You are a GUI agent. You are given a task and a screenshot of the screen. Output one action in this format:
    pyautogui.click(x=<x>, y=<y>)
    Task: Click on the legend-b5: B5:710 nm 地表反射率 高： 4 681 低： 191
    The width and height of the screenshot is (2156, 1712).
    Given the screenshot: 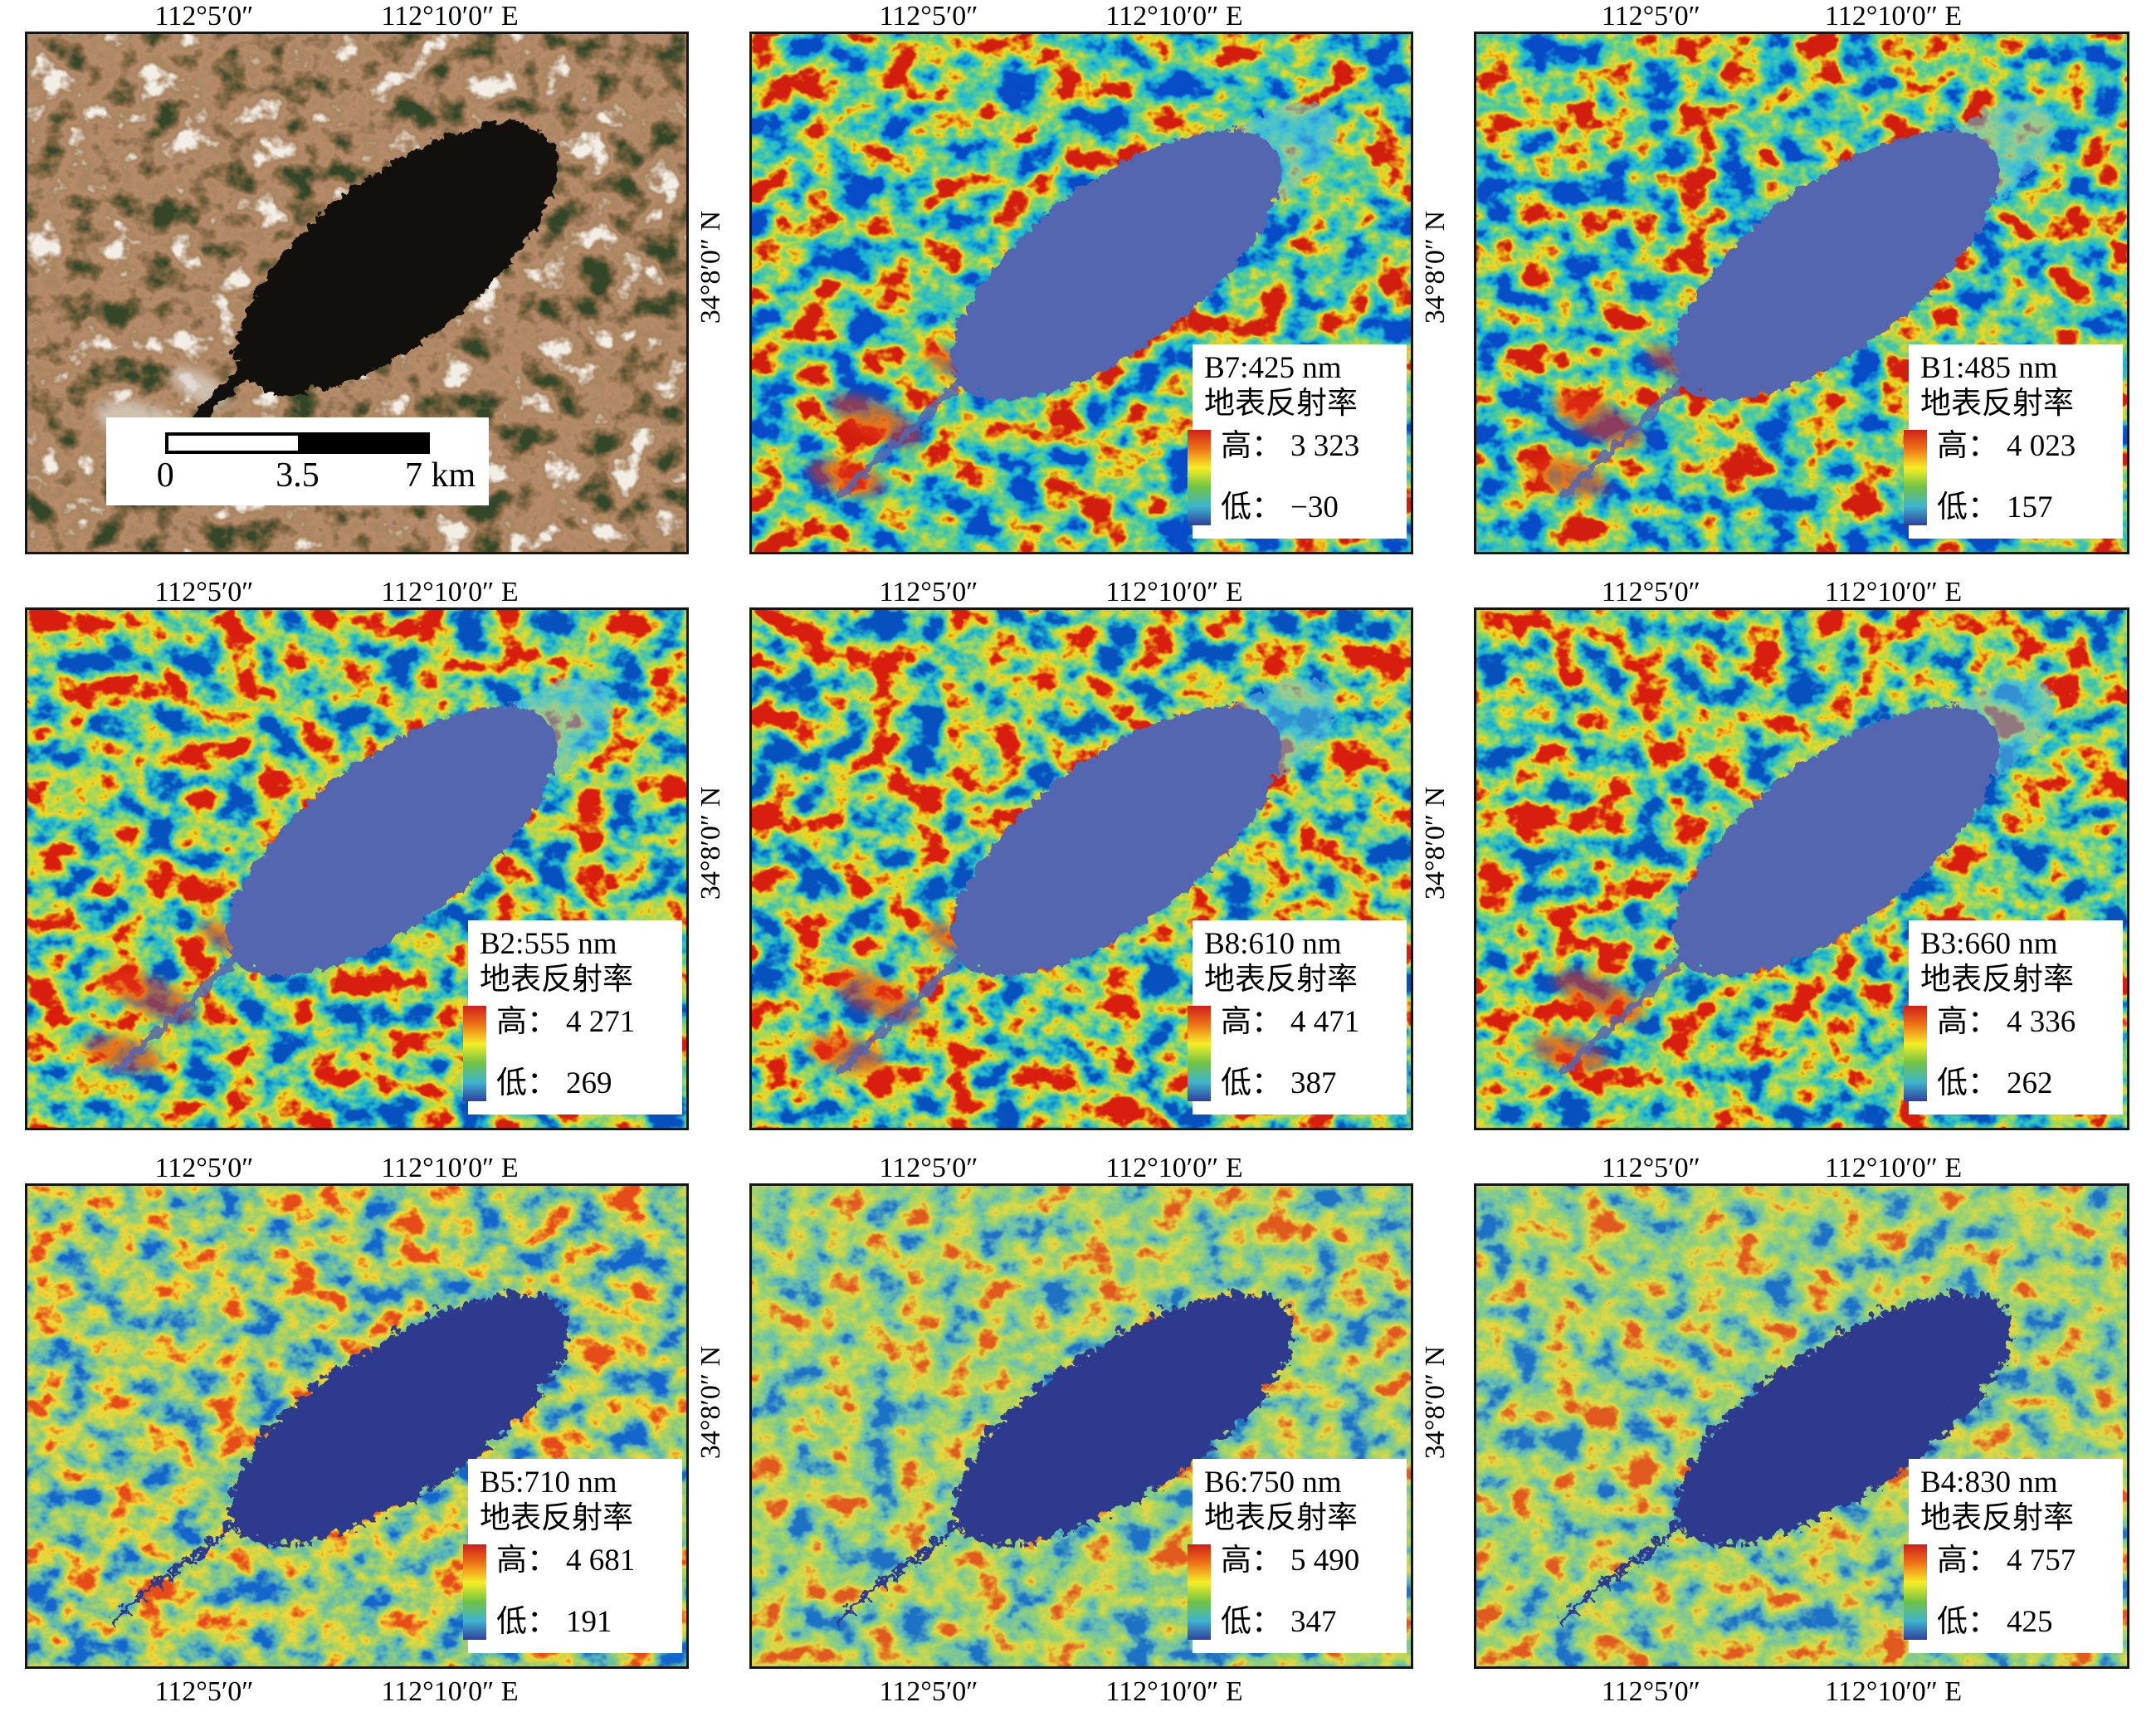 What is the action you would take?
    pyautogui.click(x=572, y=1555)
    